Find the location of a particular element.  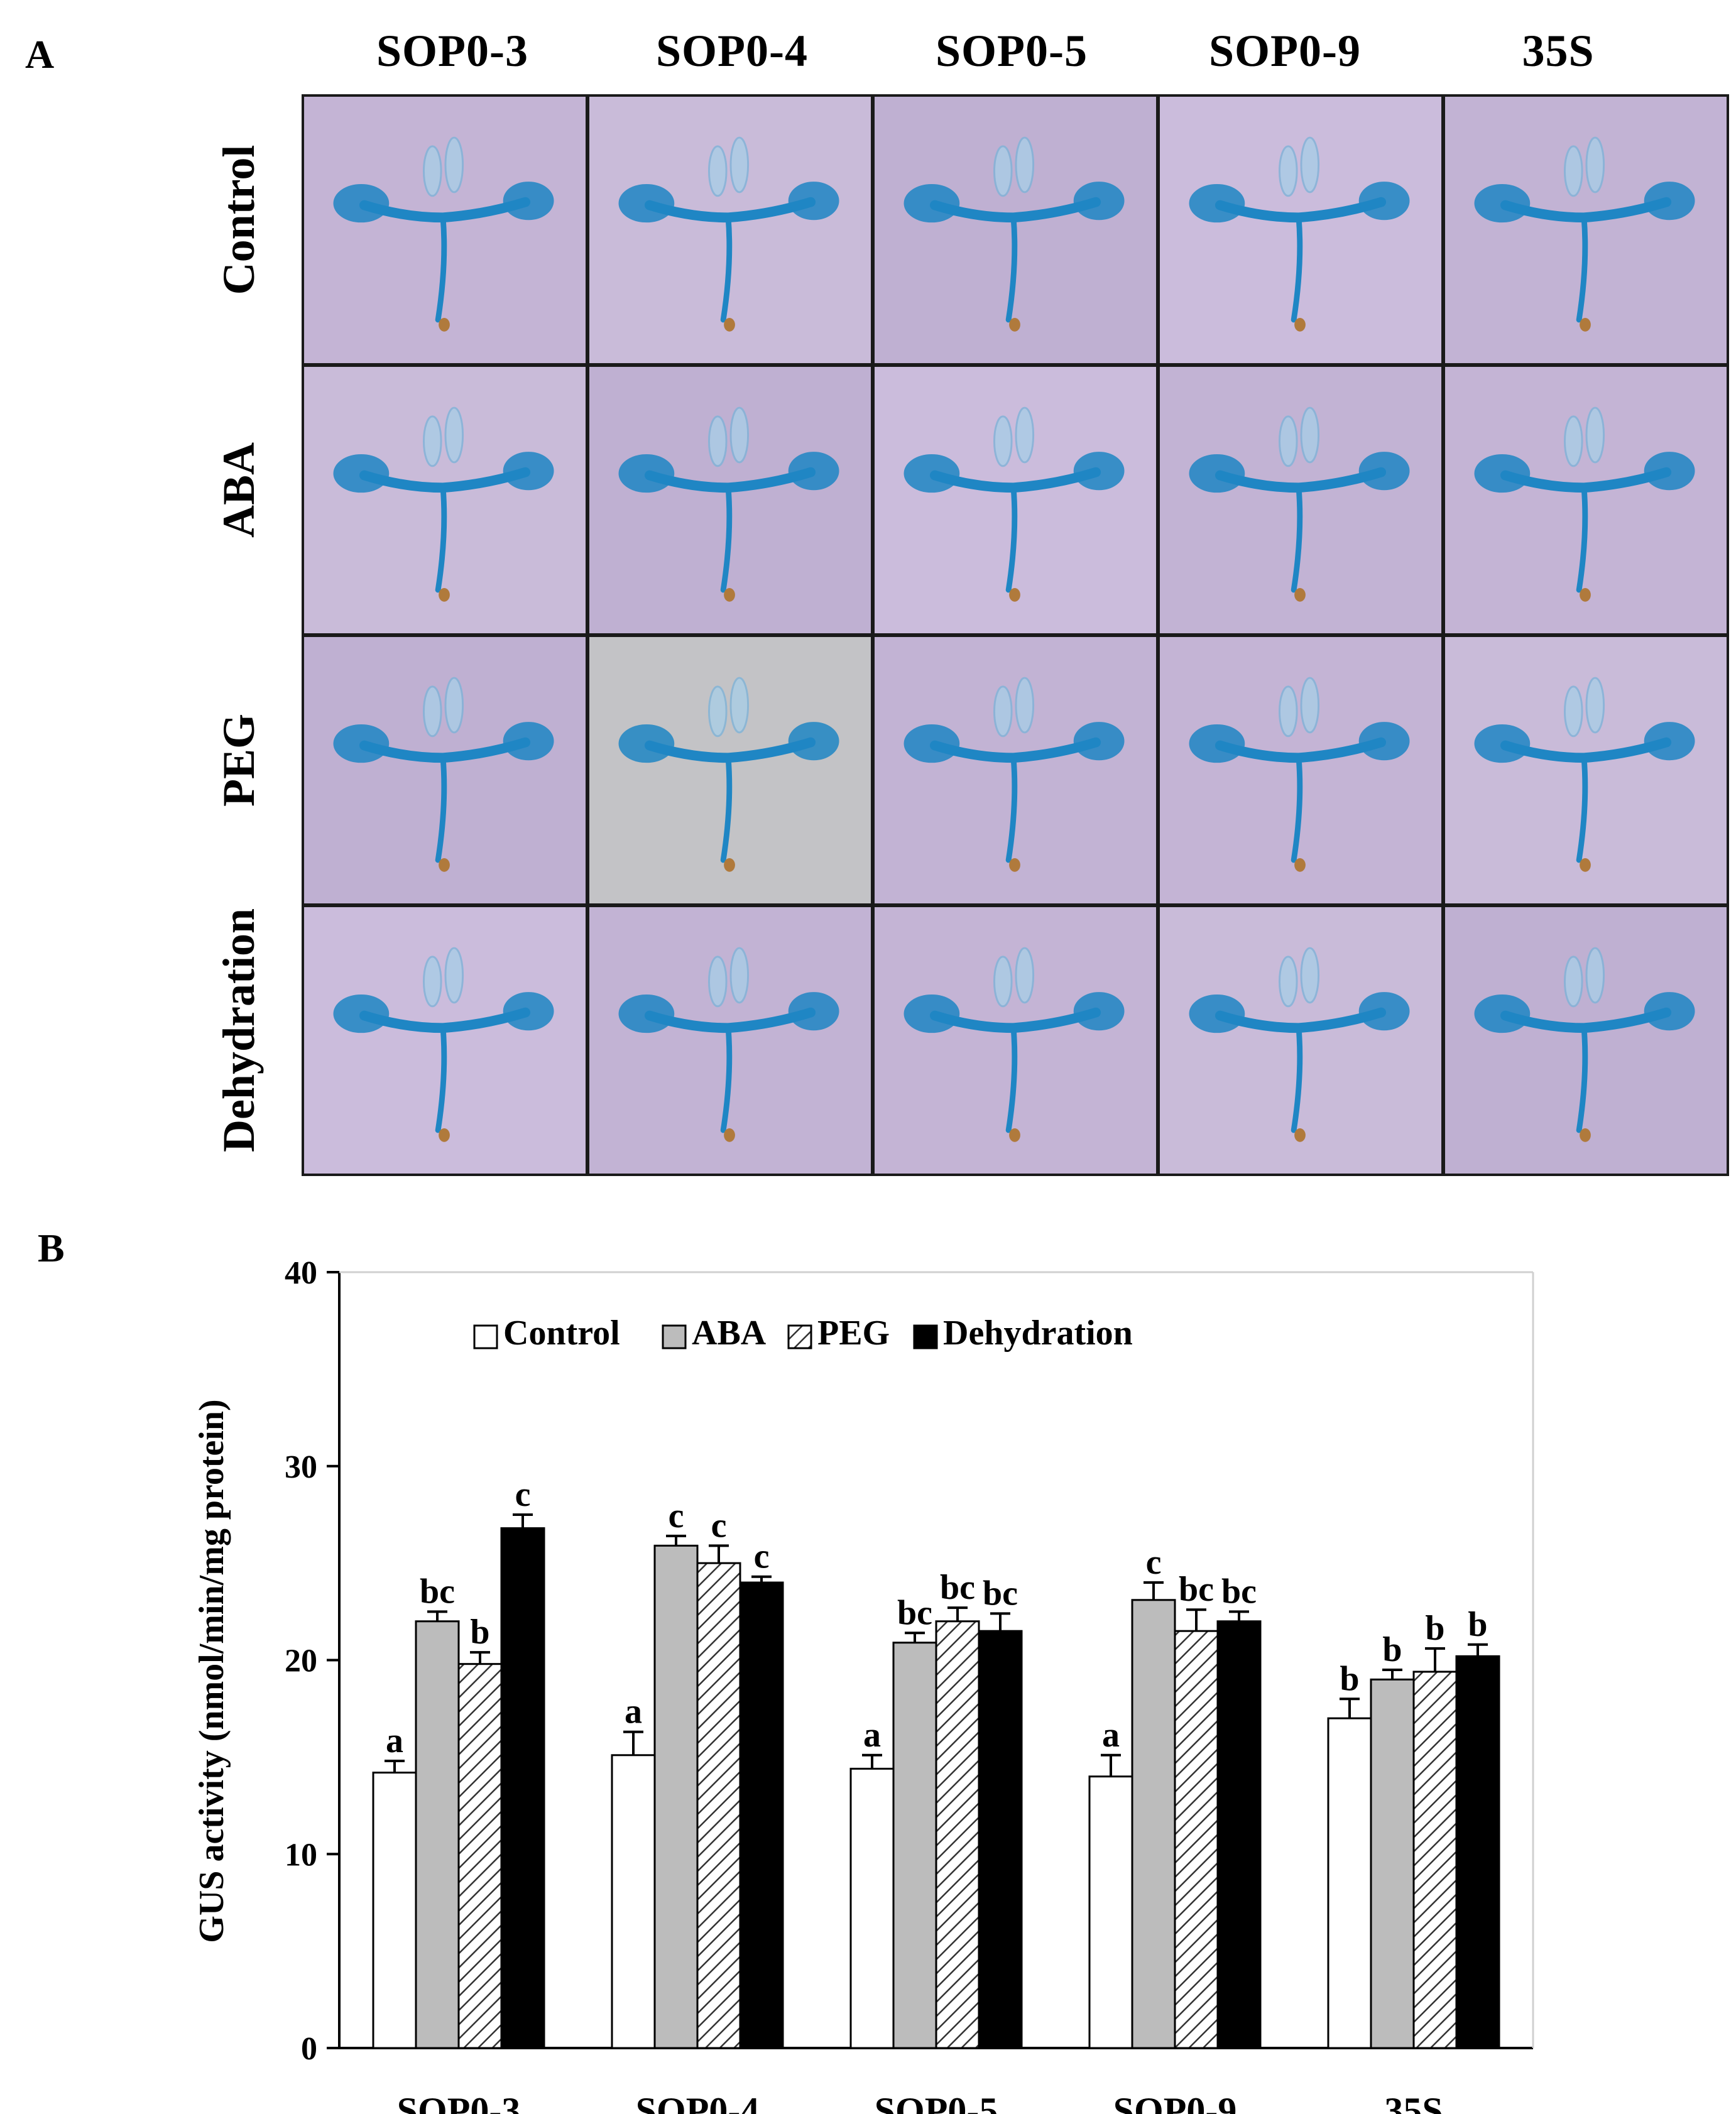

seedling-photo-sop0-9-dehydration is located at coordinates (1300, 1040).